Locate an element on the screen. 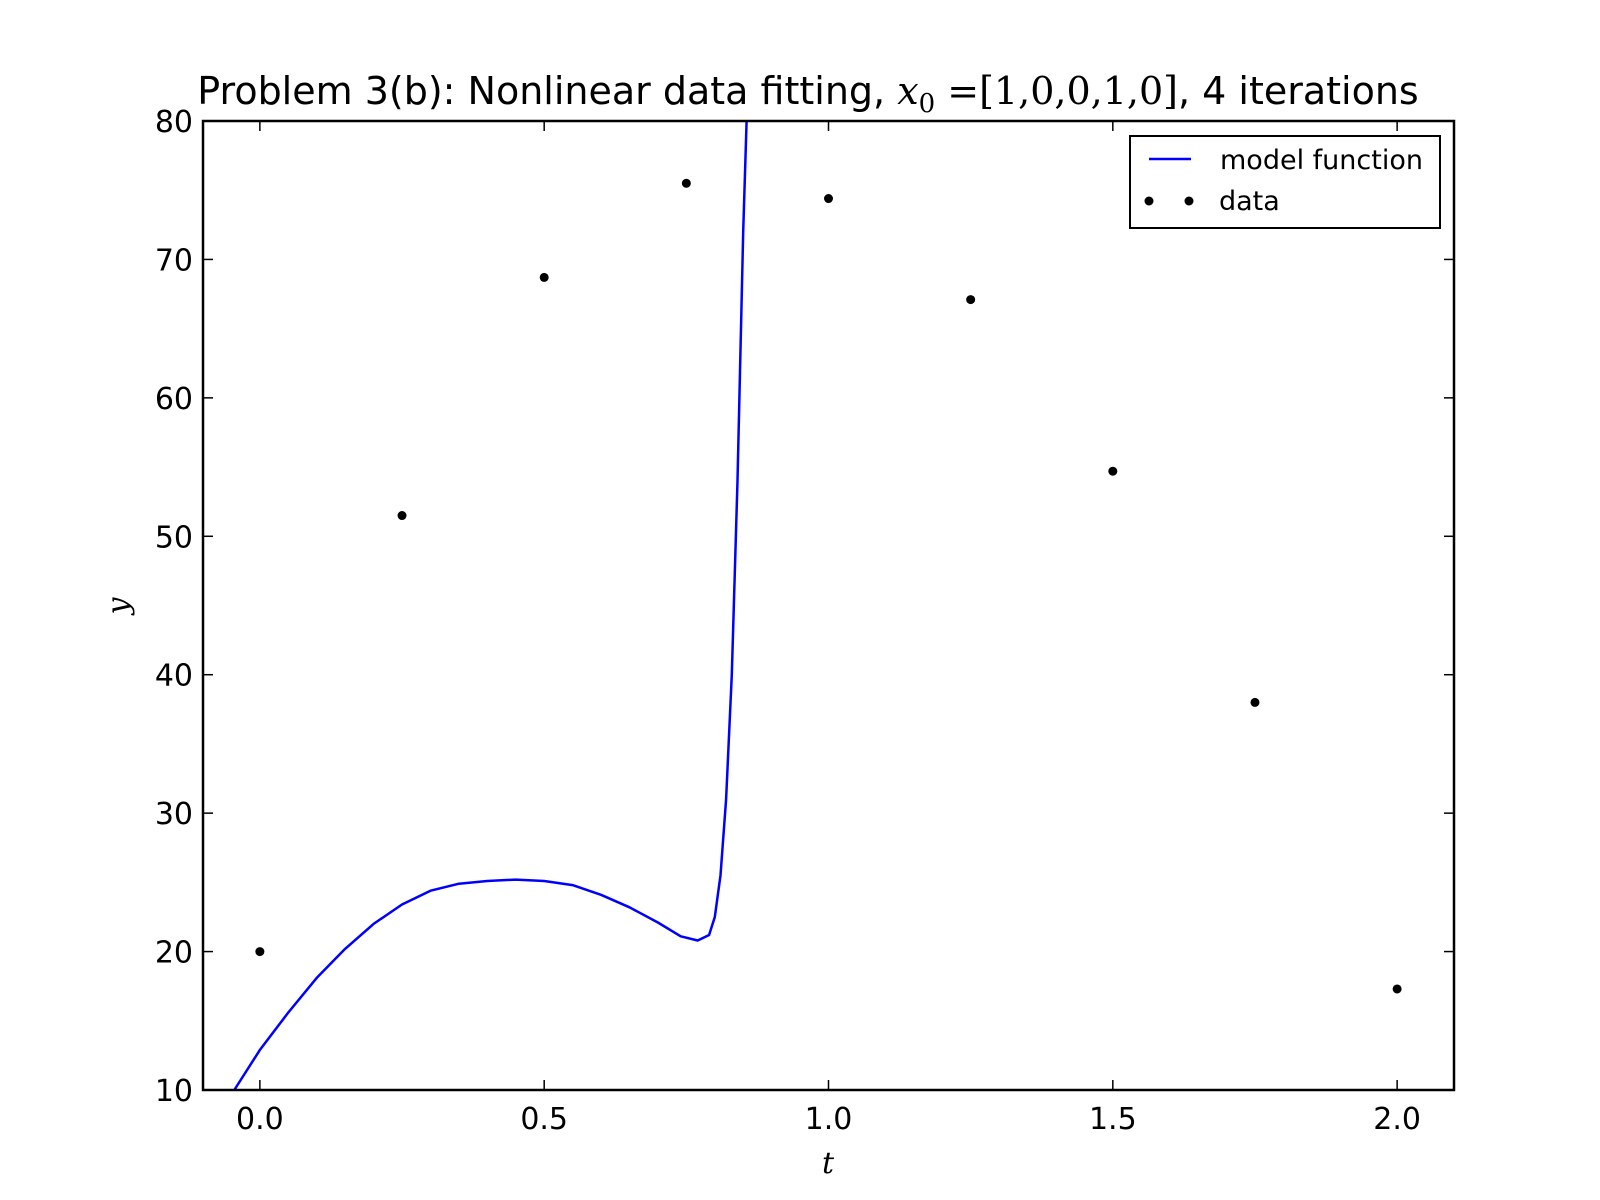 The image size is (1600, 1200). x-tick-label: 0.5 is located at coordinates (544, 1119).